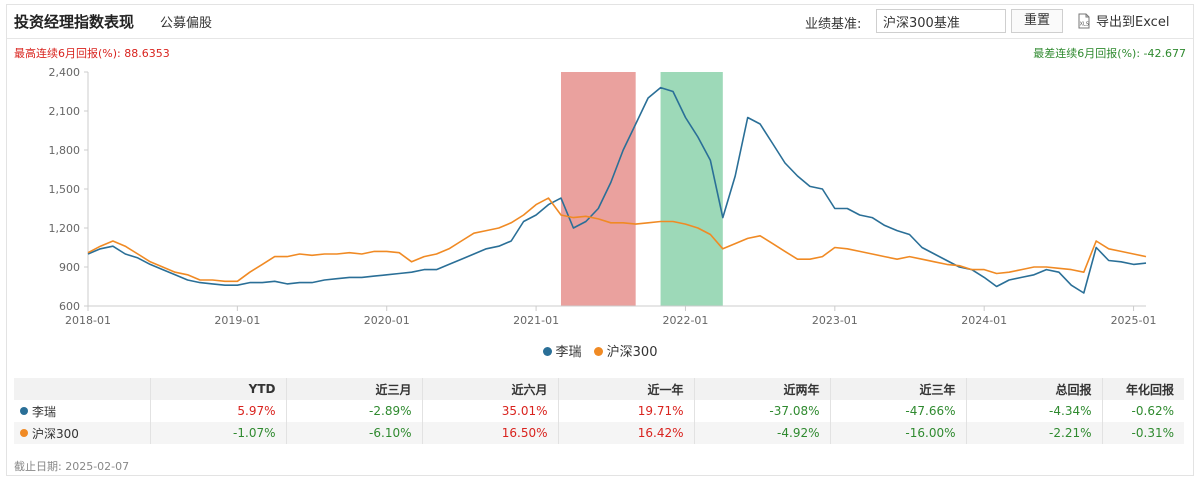  I want to click on table-cell: -1.07%, so click(218, 433).